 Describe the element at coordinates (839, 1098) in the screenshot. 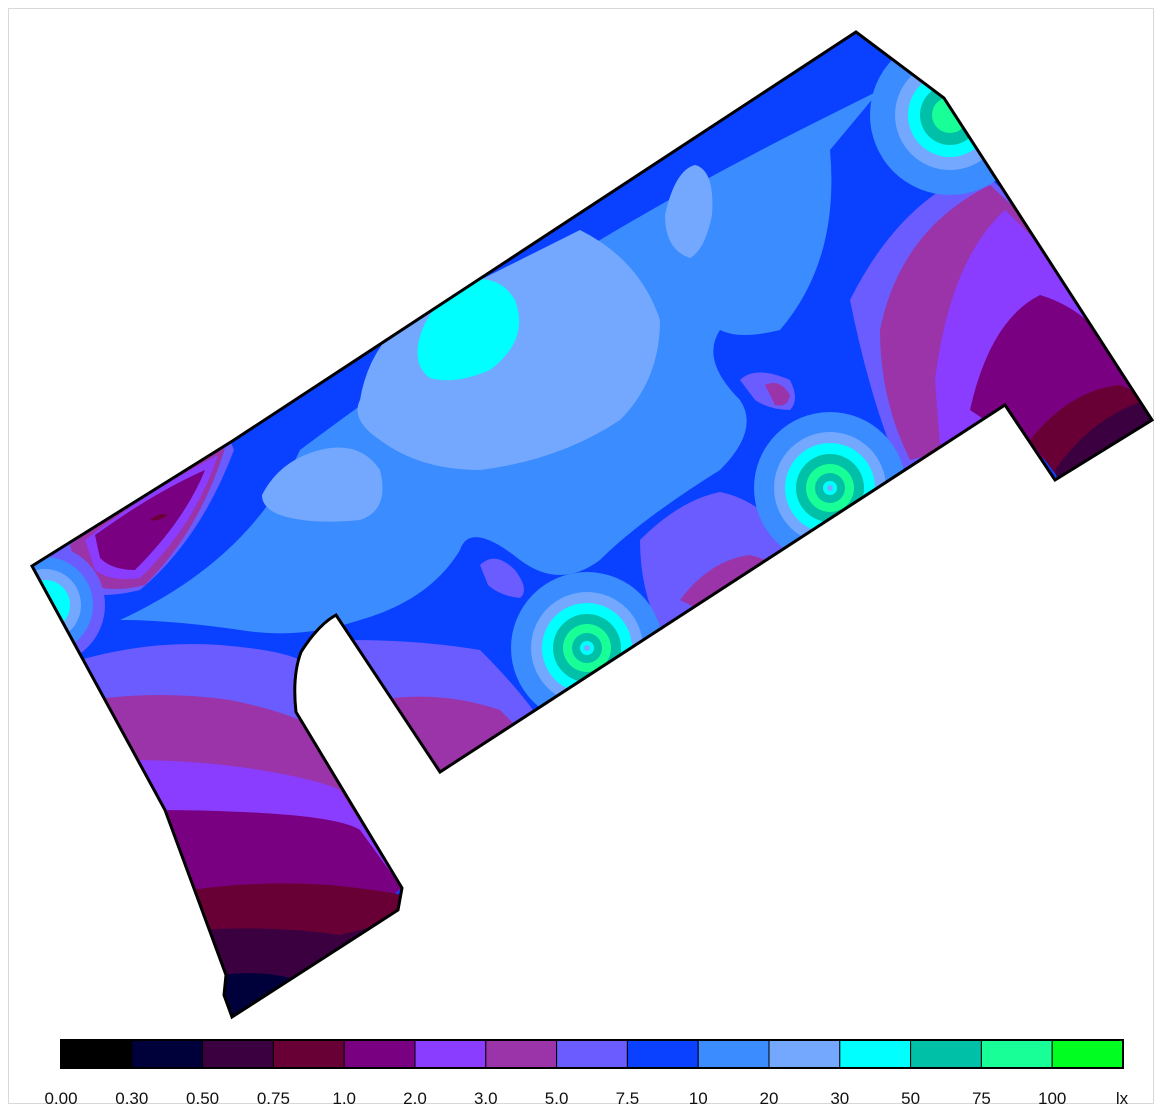

I see `legend-tick-label: 30` at that location.